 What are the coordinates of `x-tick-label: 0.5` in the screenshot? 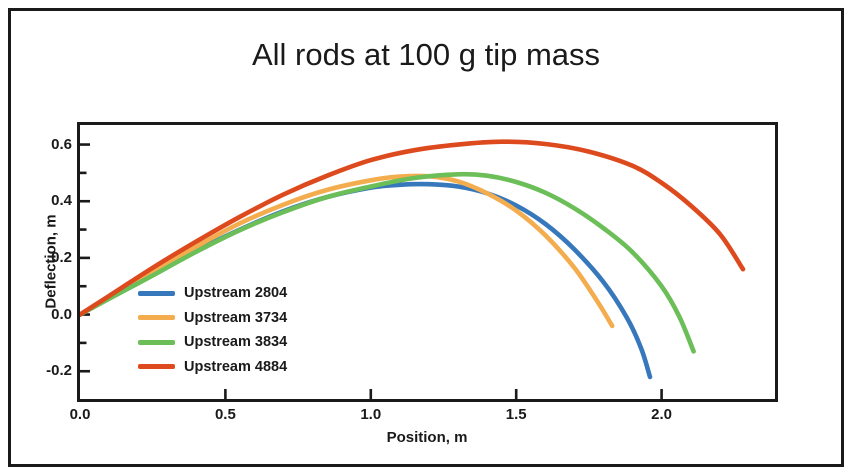 It's located at (225, 414).